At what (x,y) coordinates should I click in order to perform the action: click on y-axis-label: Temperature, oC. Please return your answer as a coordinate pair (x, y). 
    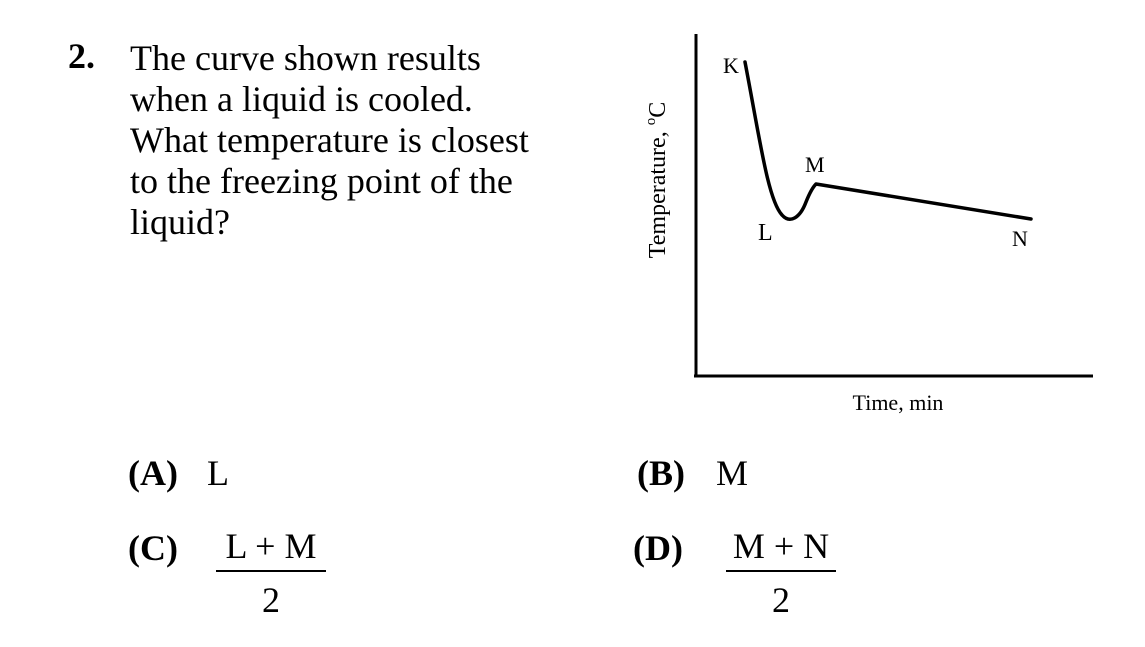
    Looking at the image, I should click on (657, 180).